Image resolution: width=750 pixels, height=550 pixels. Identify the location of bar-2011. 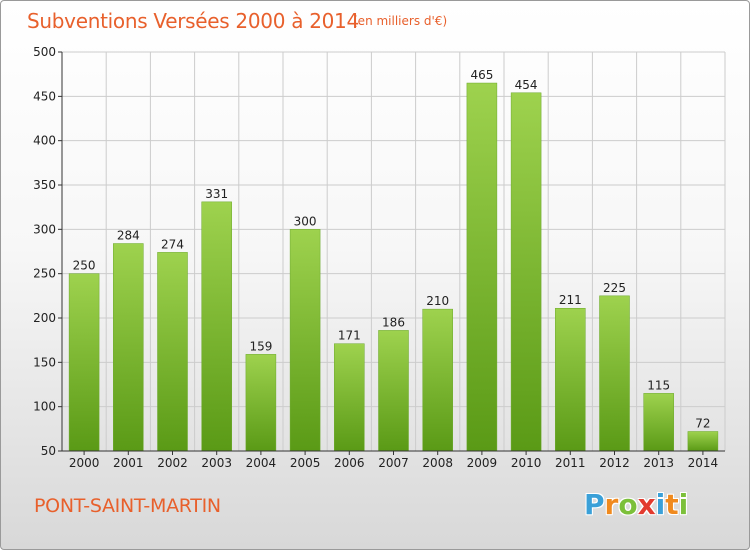
(570, 379).